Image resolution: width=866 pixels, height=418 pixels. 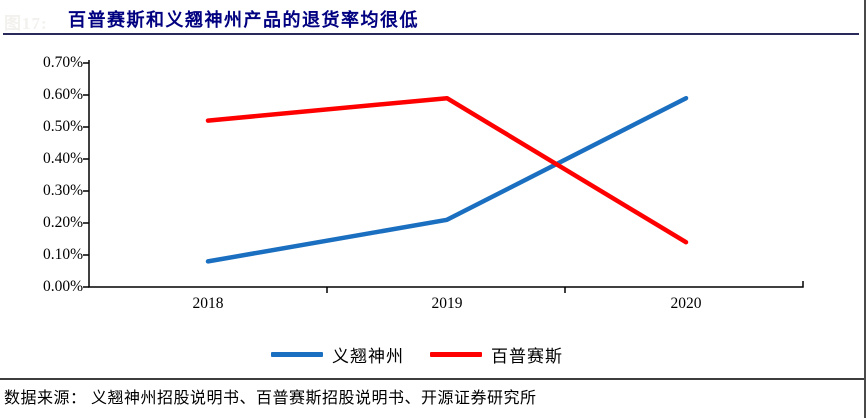 What do you see at coordinates (26, 23) in the screenshot?
I see `figure-number-label: 图17:` at bounding box center [26, 23].